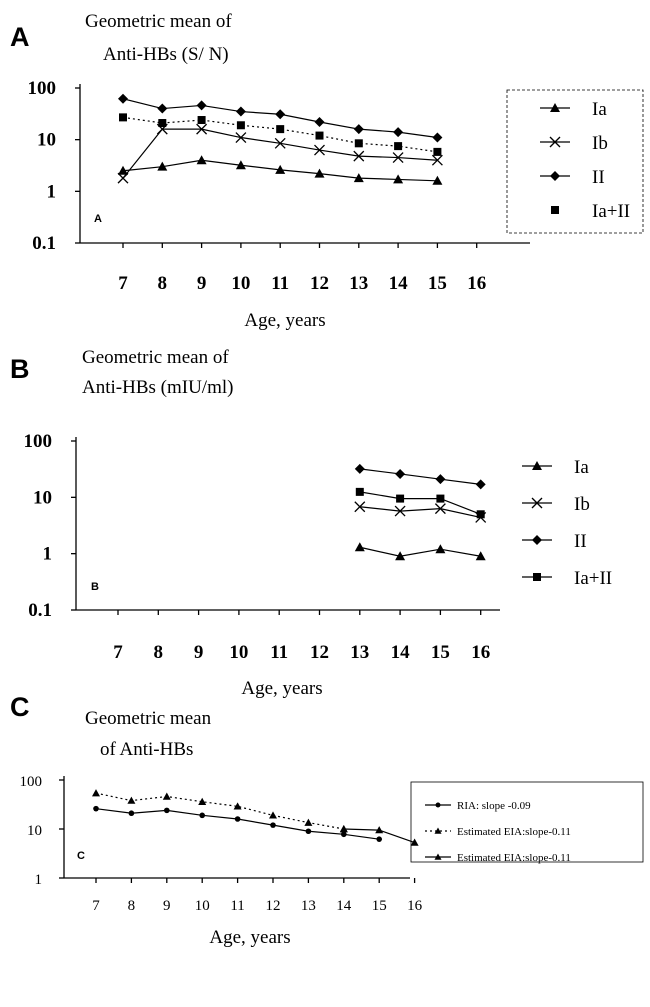 This screenshot has width=650, height=1007. Describe the element at coordinates (95, 587) in the screenshot. I see `inner-panel-label: B` at that location.